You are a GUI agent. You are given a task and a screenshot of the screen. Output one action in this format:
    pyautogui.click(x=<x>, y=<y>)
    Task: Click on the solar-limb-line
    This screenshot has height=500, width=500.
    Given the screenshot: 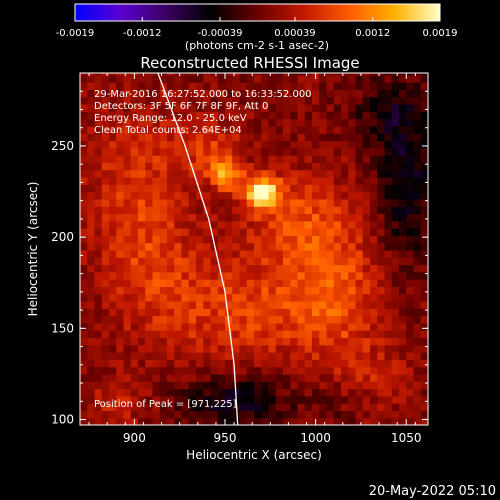 What is the action you would take?
    pyautogui.click(x=198, y=249)
    